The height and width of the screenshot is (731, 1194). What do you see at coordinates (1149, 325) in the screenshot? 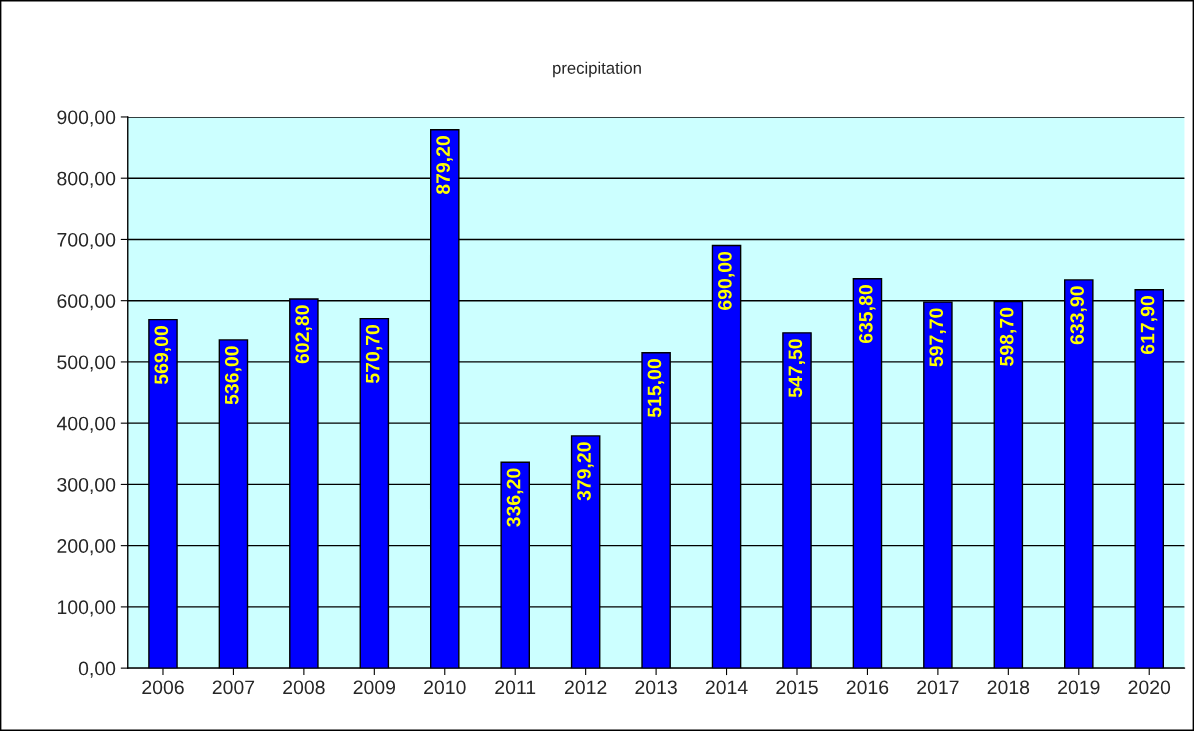
I see `data-label: 617,90` at bounding box center [1149, 325].